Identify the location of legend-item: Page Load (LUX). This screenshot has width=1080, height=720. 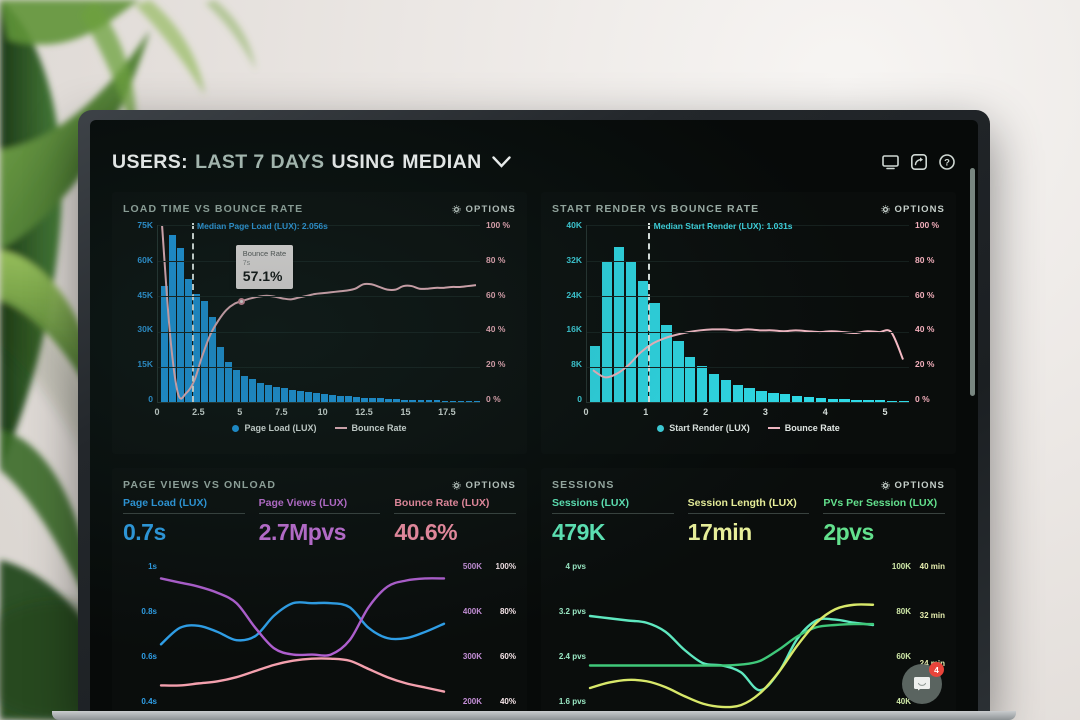
(274, 428).